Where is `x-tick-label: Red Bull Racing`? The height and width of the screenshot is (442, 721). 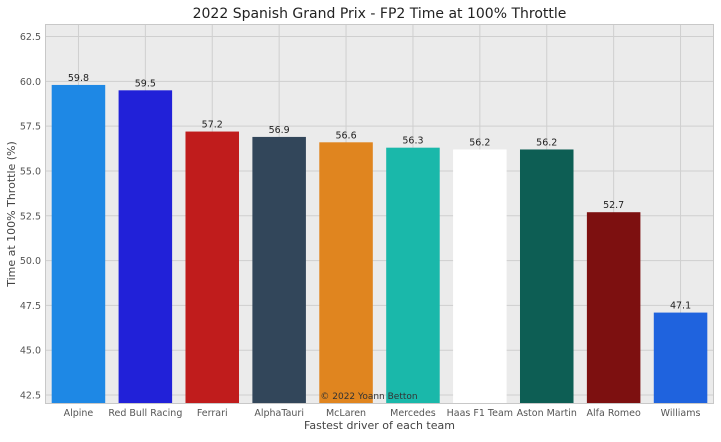
x-tick-label: Red Bull Racing is located at coordinates (145, 413).